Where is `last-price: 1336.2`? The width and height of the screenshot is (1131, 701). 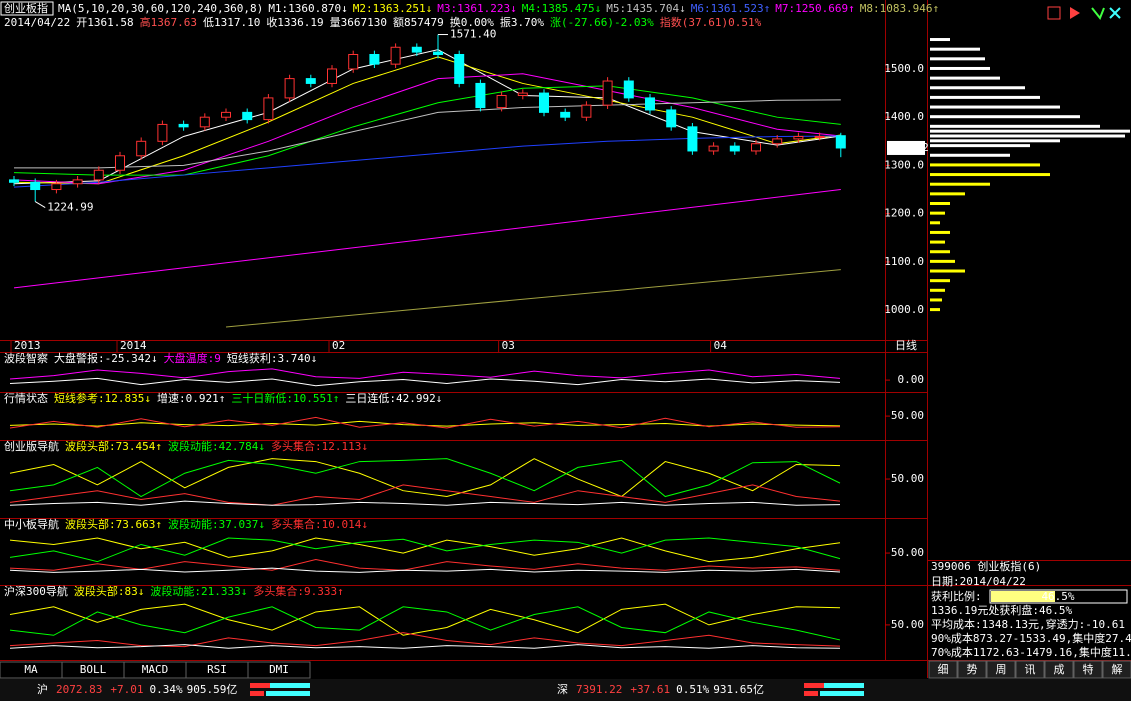 last-price: 1336.2 is located at coordinates (909, 147).